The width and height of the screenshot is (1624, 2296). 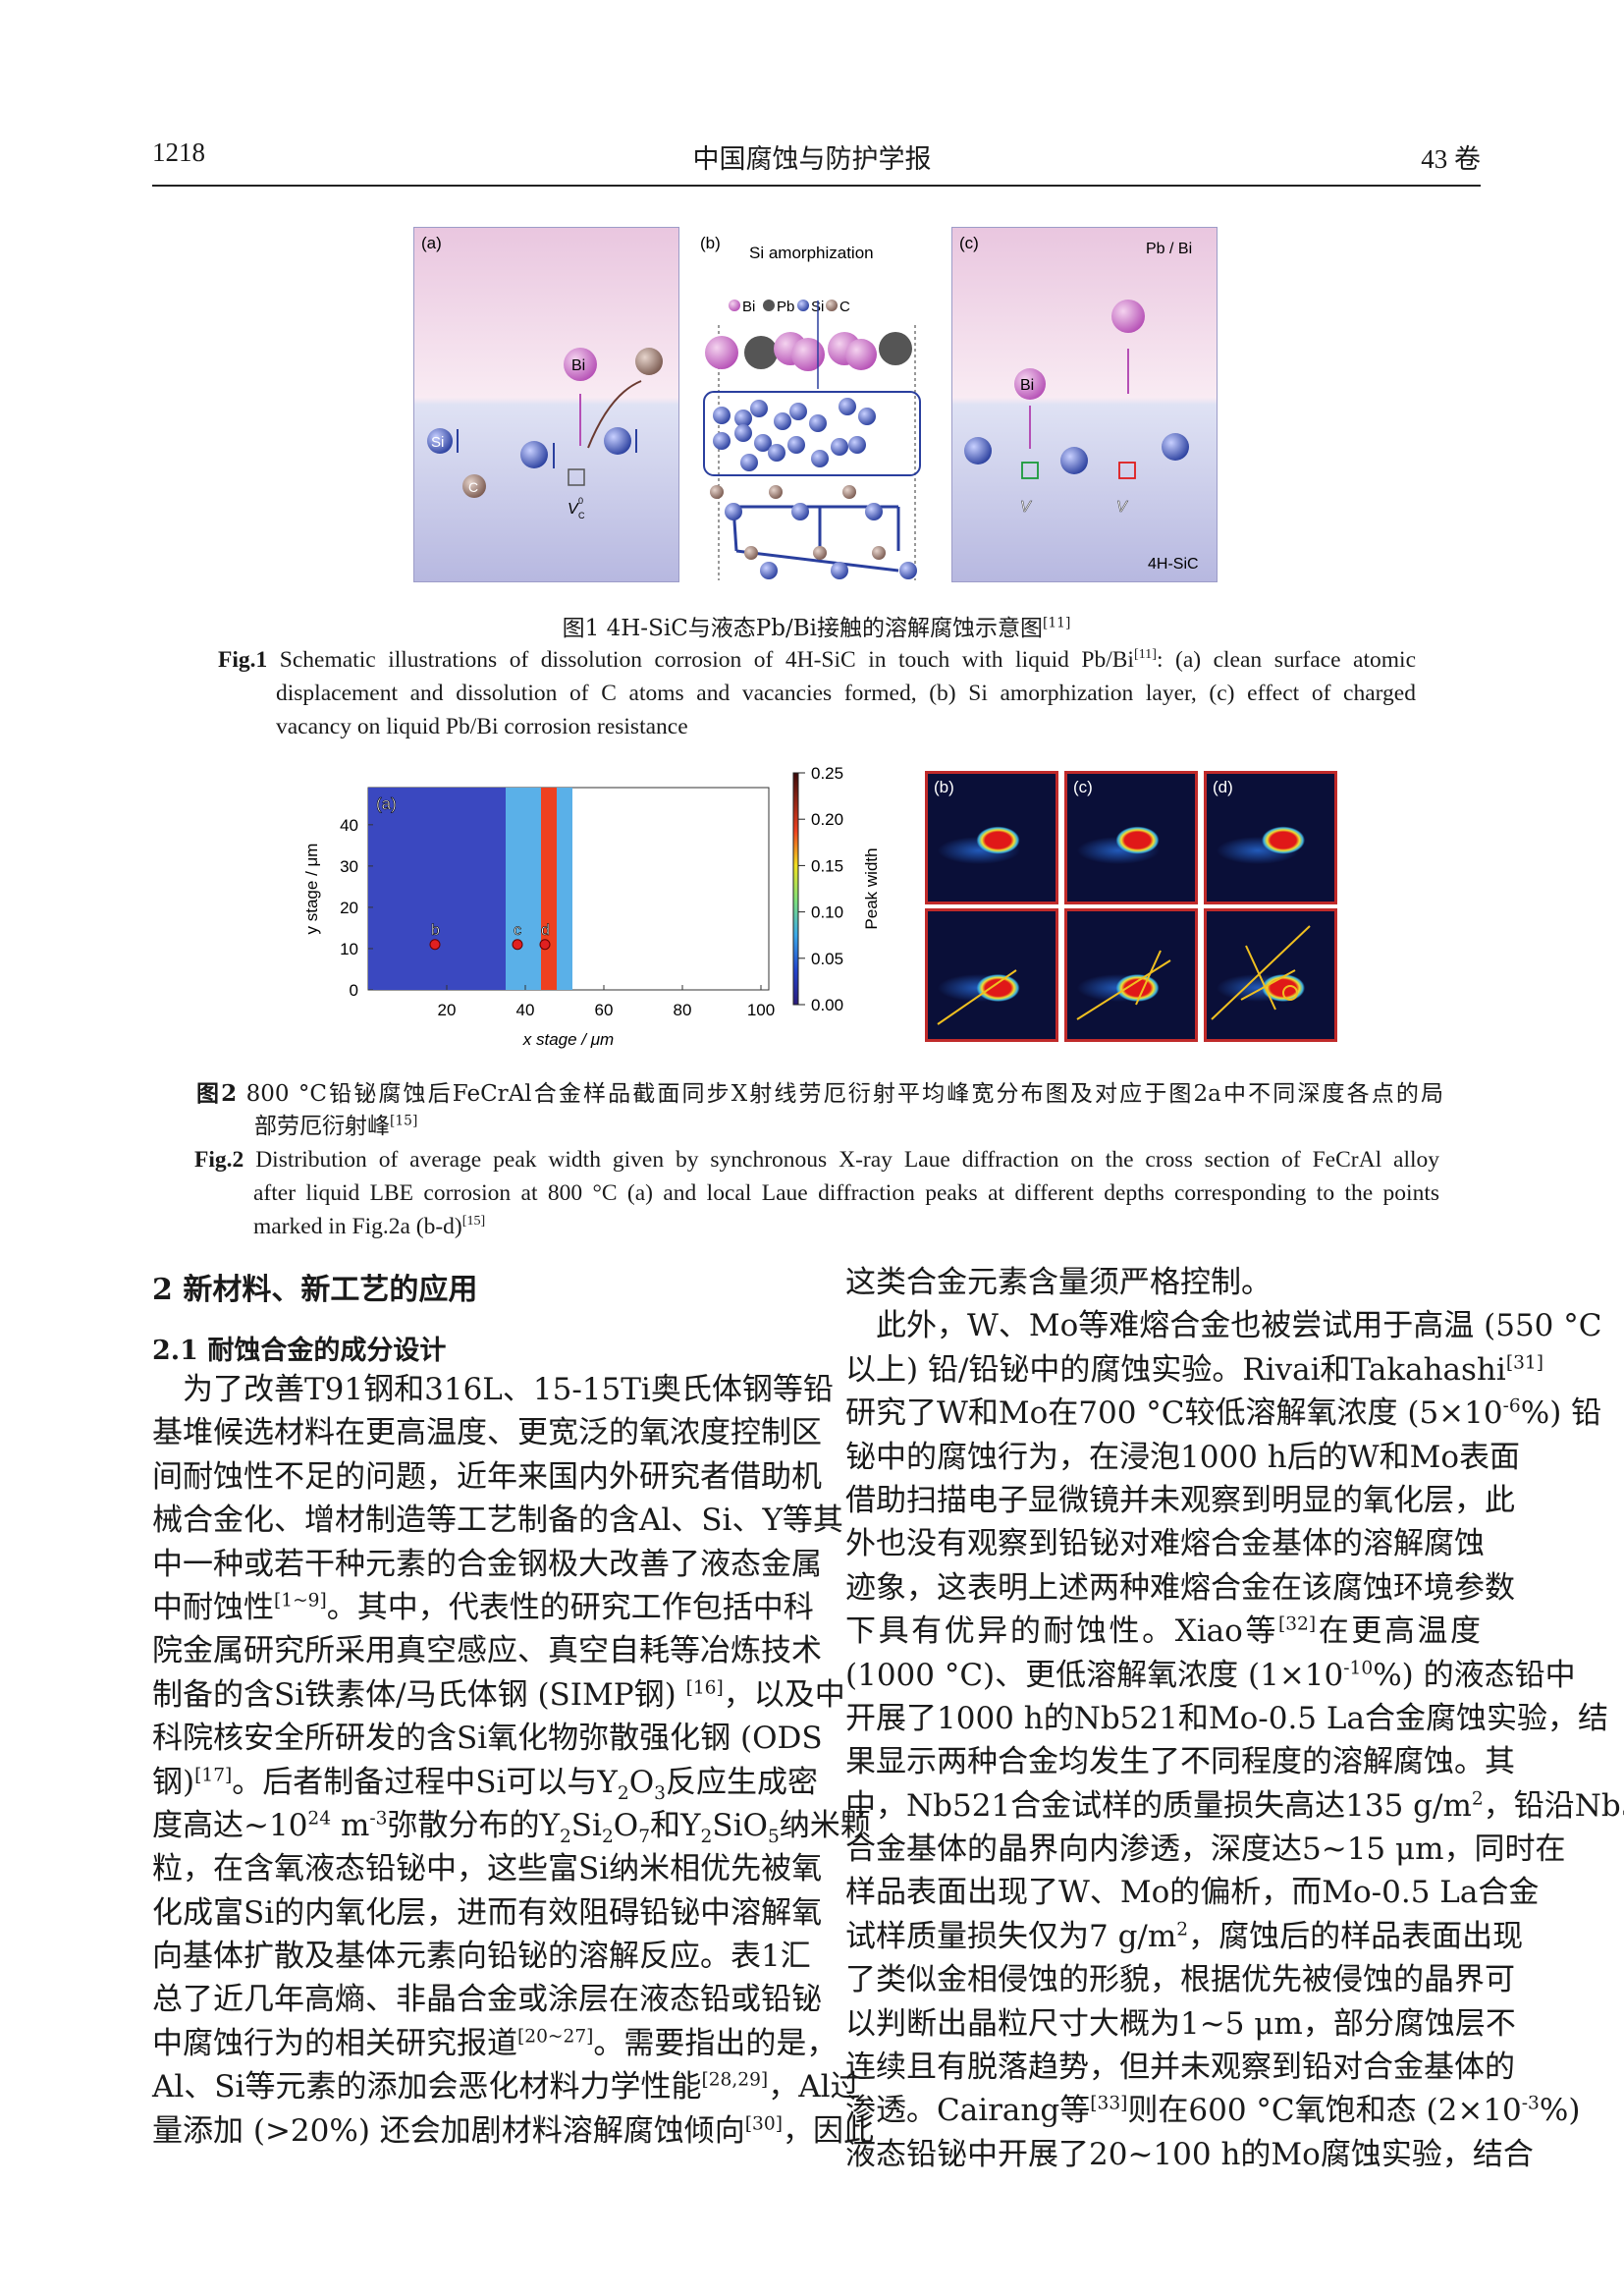 What do you see at coordinates (944, 787) in the screenshot?
I see `laue-label: (b)` at bounding box center [944, 787].